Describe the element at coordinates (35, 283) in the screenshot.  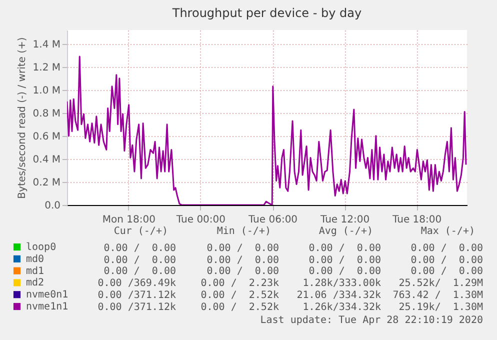
I see `legend-label: md2` at that location.